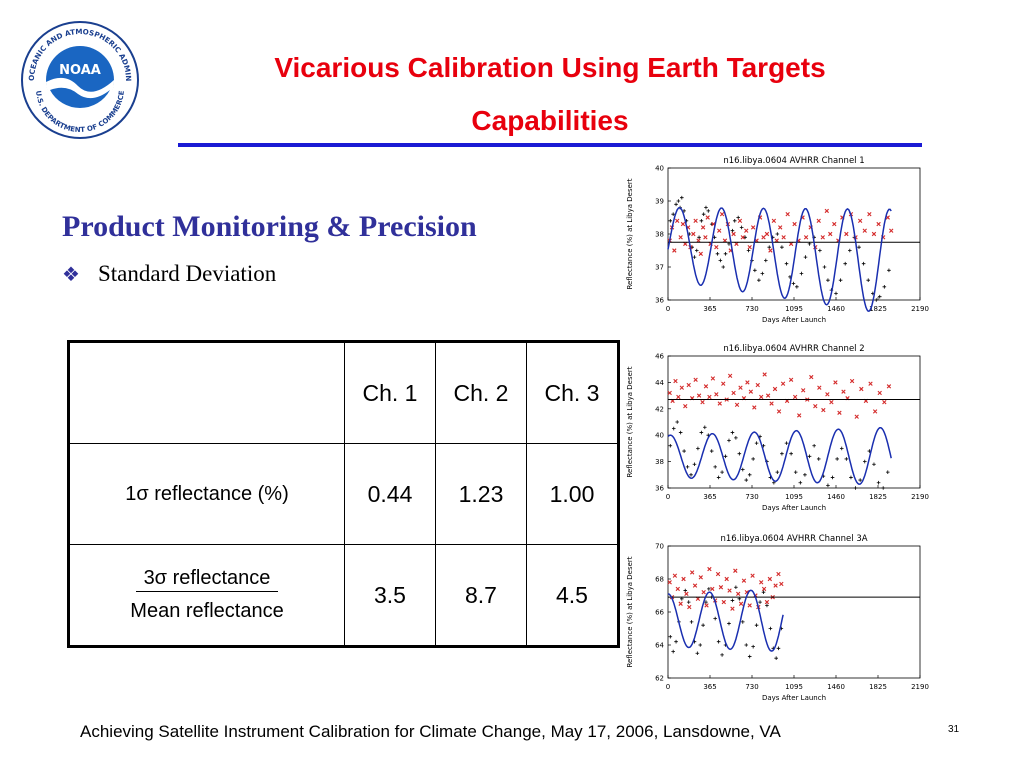 This screenshot has height=768, width=1024. Describe the element at coordinates (793, 539) in the screenshot. I see `chart-title: n16.libya.0604 AVHRR Channel 3A` at that location.